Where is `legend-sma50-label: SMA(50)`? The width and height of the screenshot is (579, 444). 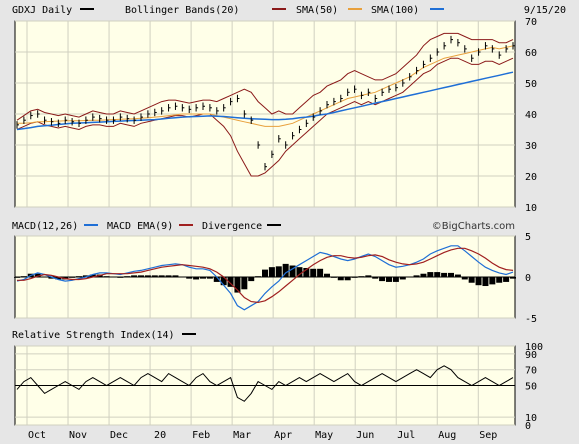
legend-sma50-label: SMA(50) is located at coordinates (317, 10).